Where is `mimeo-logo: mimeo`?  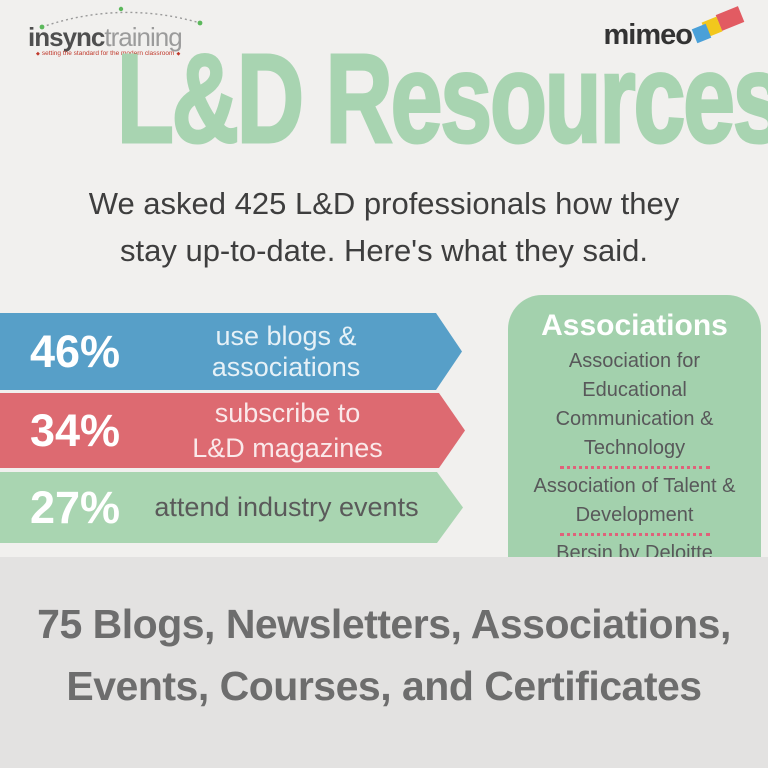 mimeo-logo: mimeo is located at coordinates (674, 28).